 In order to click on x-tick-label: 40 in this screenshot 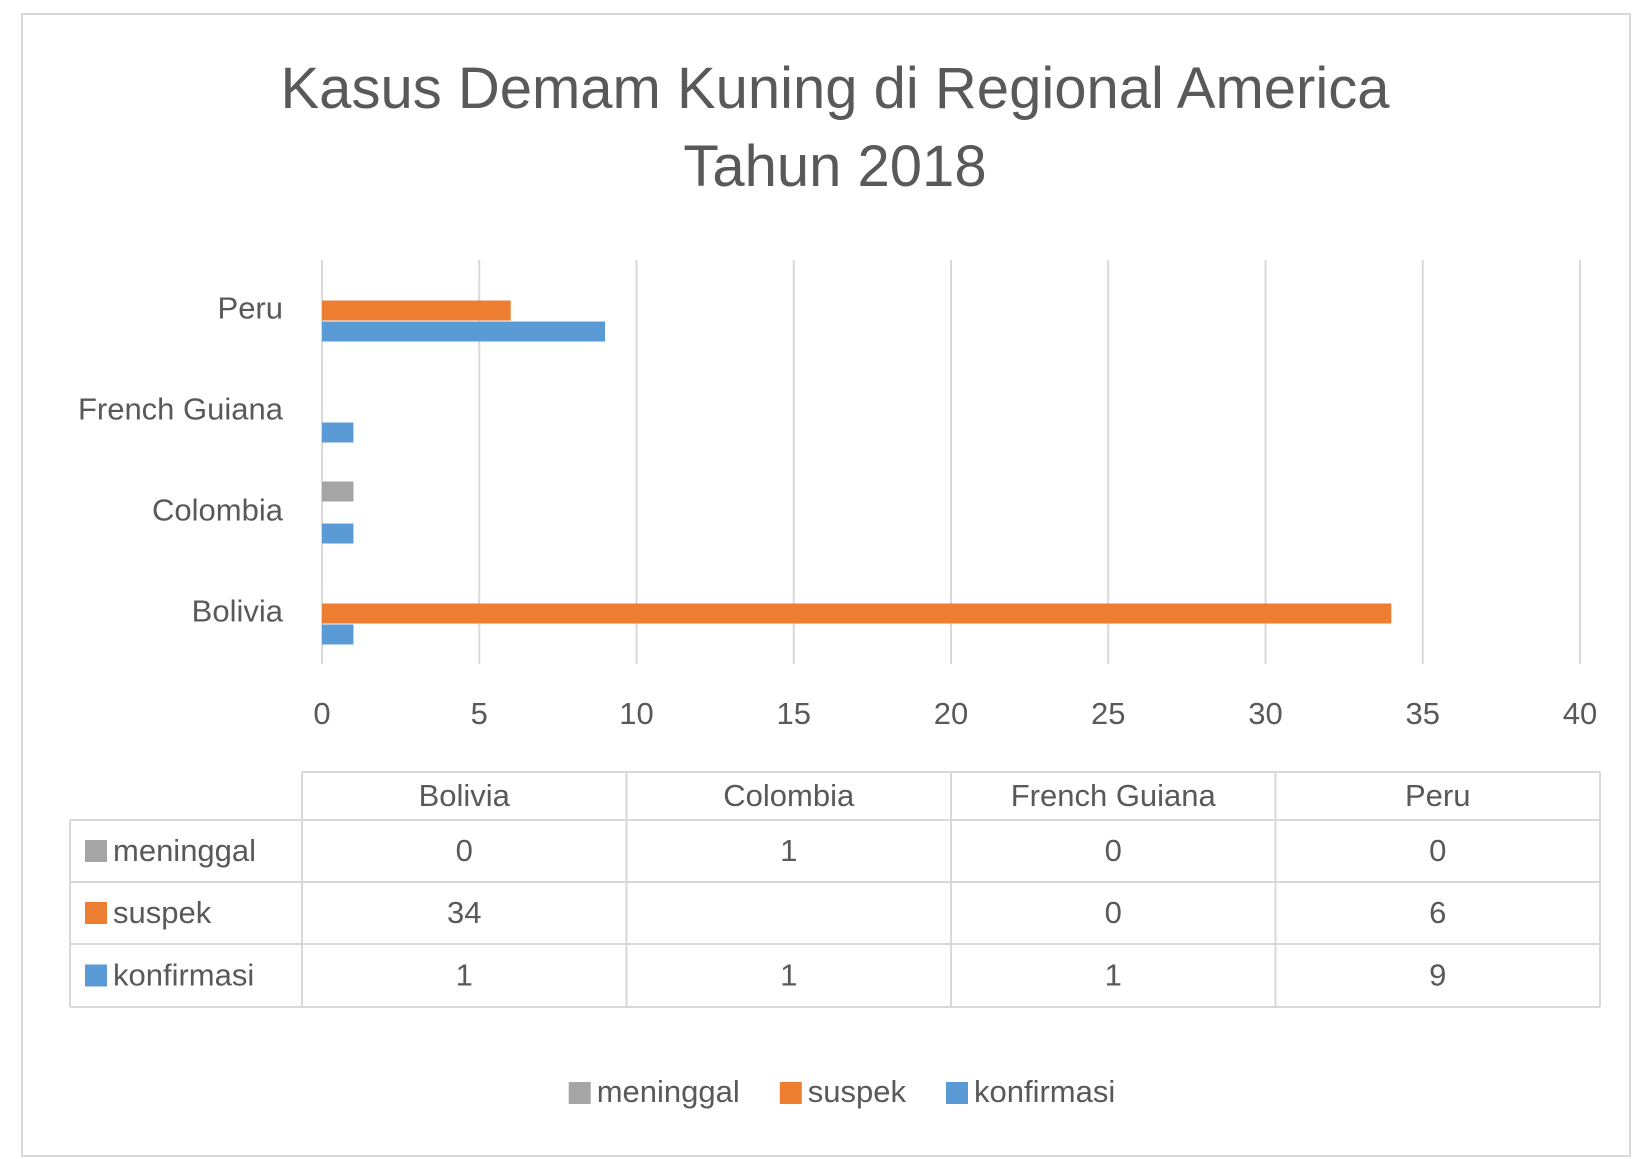, I will do `click(1580, 713)`.